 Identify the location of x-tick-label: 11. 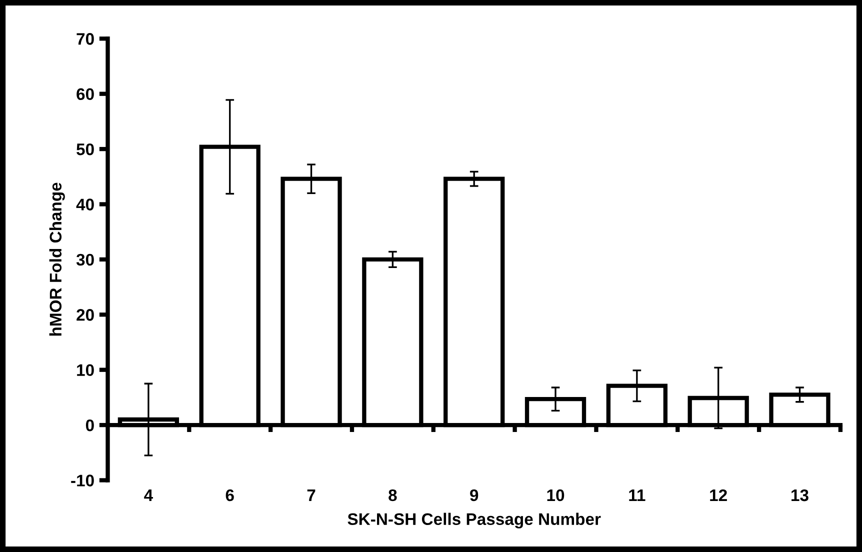
(637, 496).